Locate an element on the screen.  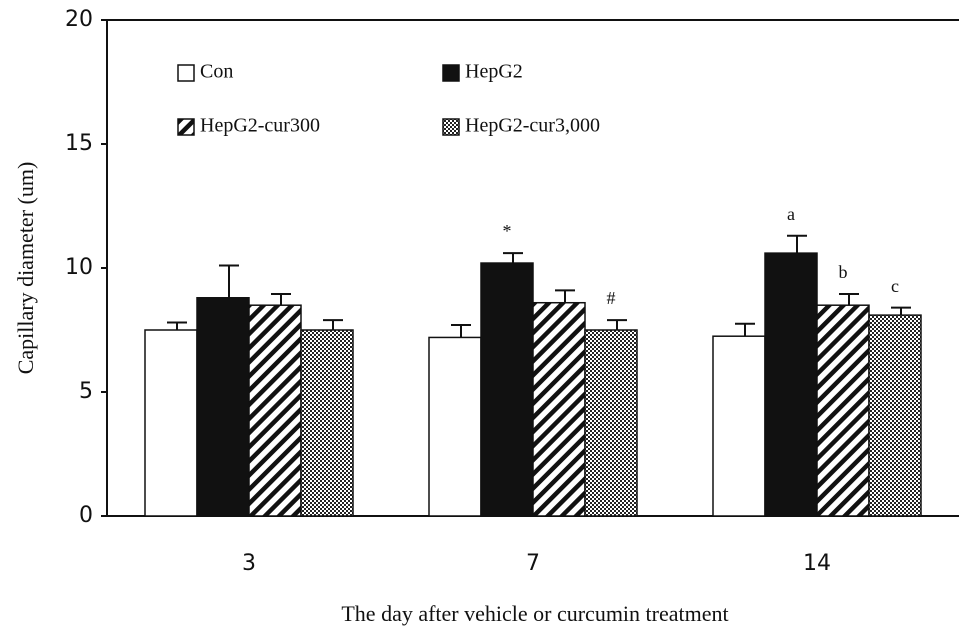
y-tick-label: 0 is located at coordinates (86, 515).